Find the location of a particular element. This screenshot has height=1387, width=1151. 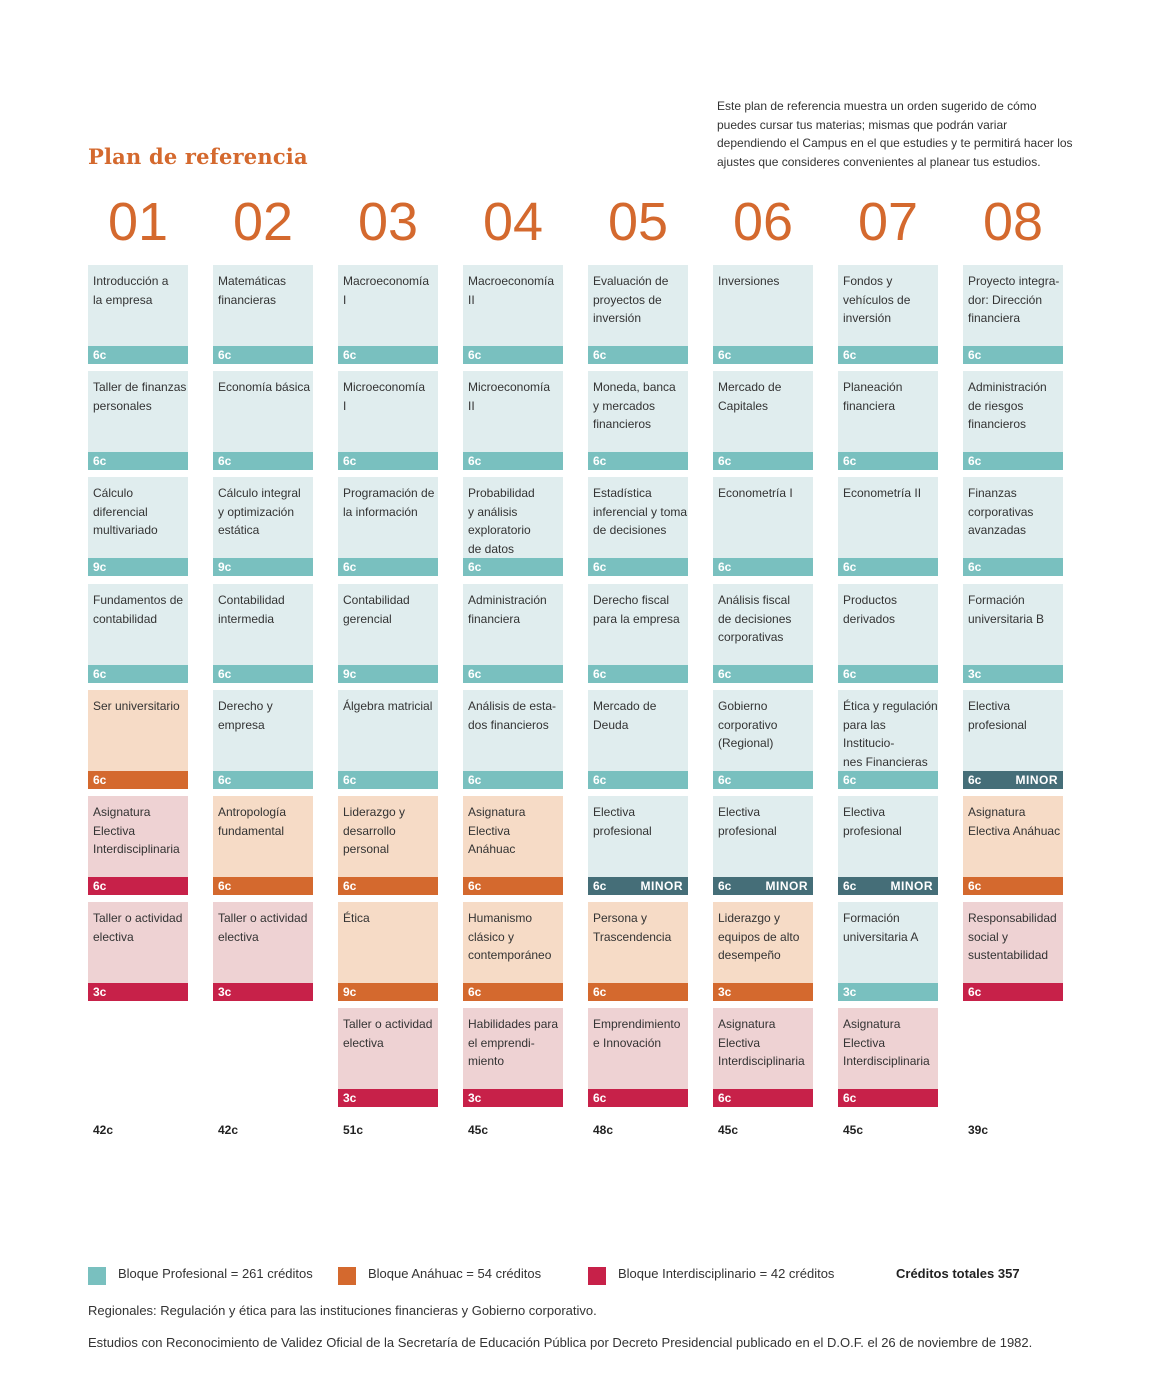

minor-badge: MINOR is located at coordinates (786, 886).